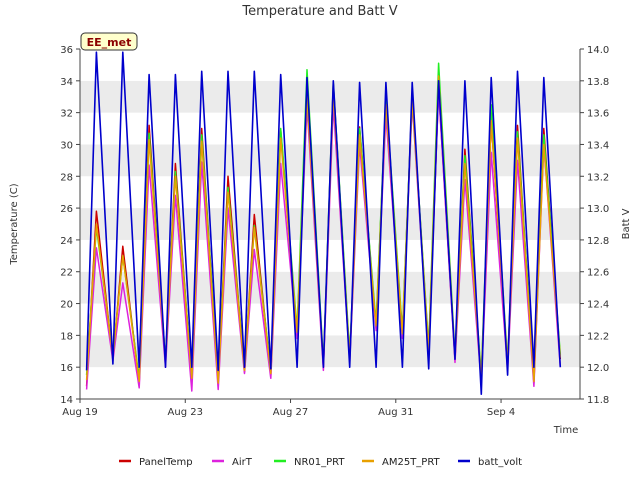 This screenshot has height=484, width=640. I want to click on legend-label: AirT, so click(242, 462).